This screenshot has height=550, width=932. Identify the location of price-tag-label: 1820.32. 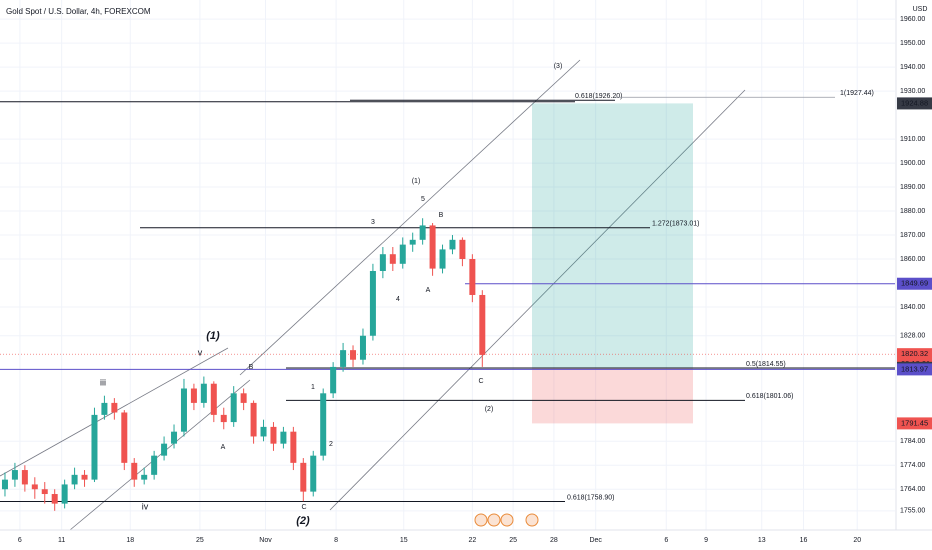
(914, 353).